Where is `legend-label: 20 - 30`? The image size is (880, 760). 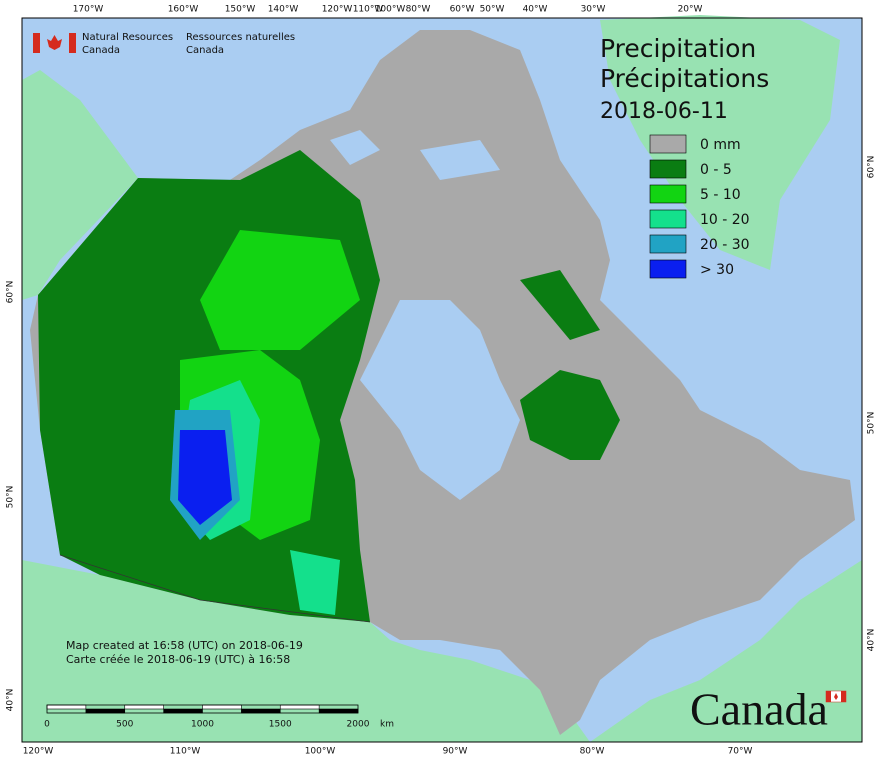
legend-label: 20 - 30 is located at coordinates (725, 245).